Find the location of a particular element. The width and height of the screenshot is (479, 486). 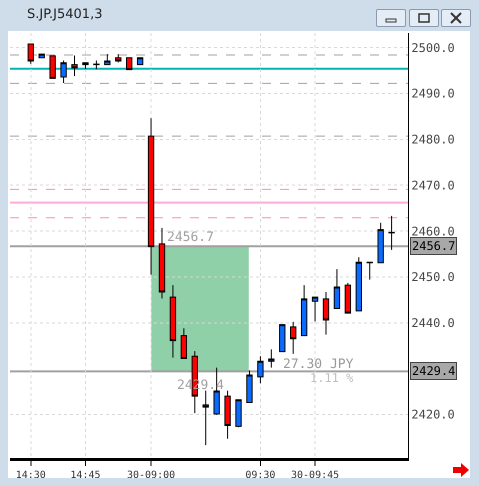

x-tick-label: 30-09:00 is located at coordinates (151, 475).